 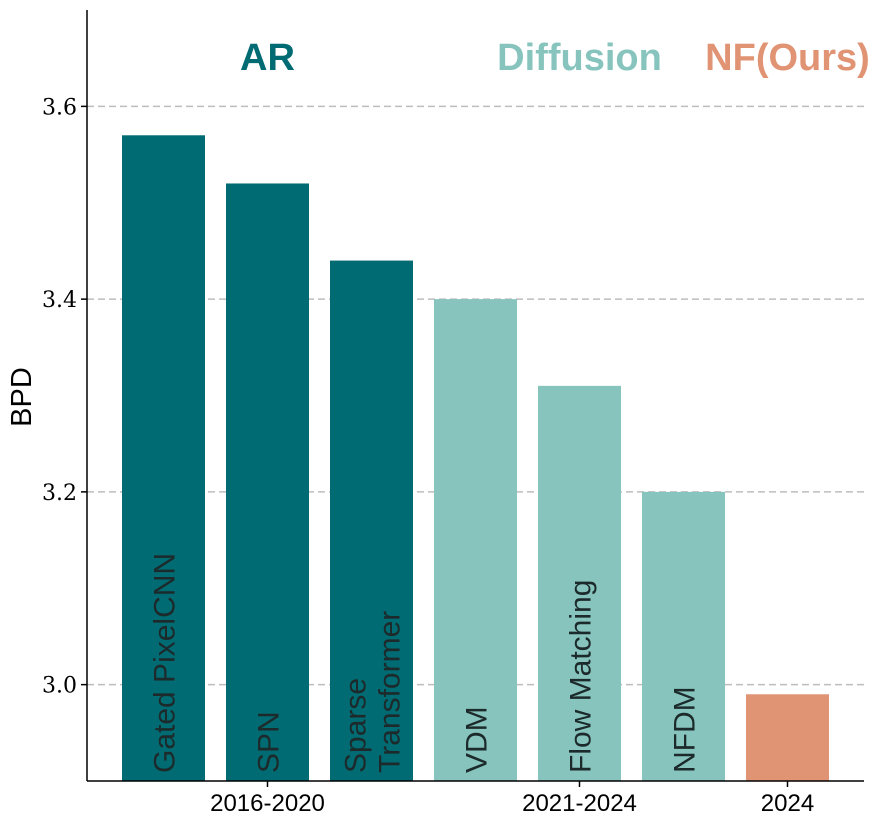 What do you see at coordinates (269, 742) in the screenshot?
I see `bar-label: SPN` at bounding box center [269, 742].